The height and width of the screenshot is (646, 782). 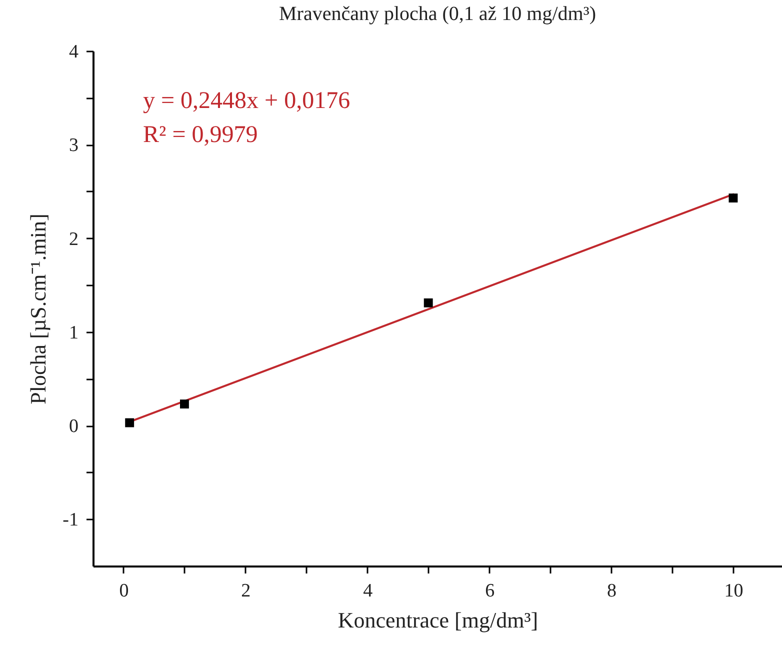 What do you see at coordinates (246, 101) in the screenshot?
I see `annotation: y = 0,2448x + 0,0176` at bounding box center [246, 101].